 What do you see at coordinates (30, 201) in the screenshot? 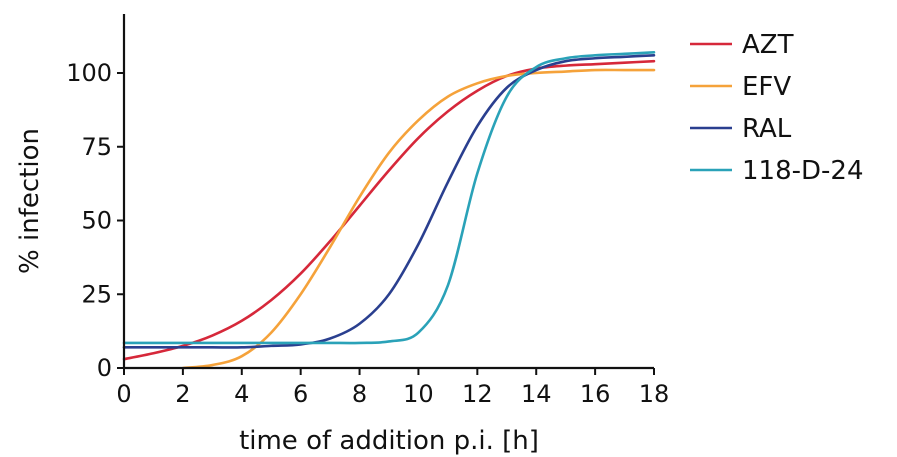
I see `y-axis-title: % infection` at bounding box center [30, 201].